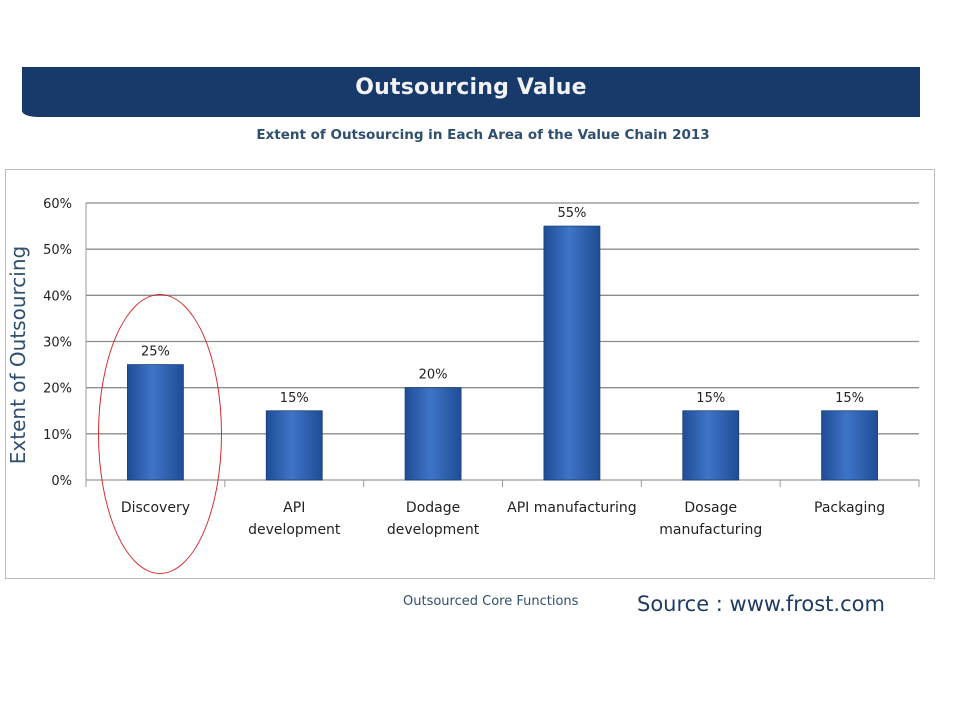 The image size is (960, 720). Describe the element at coordinates (571, 213) in the screenshot. I see `data-label: 55%` at that location.